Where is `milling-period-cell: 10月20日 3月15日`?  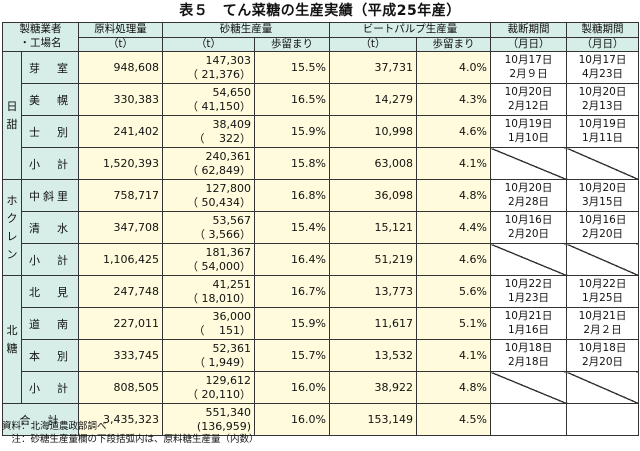
milling-period-cell: 10月20日 3月15日 is located at coordinates (602, 195).